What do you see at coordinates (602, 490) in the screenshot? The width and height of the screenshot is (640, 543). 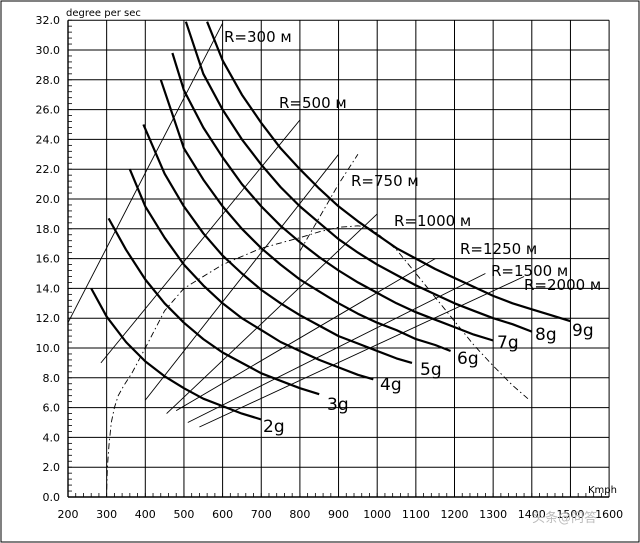 I see `x-axis-label: Kmph` at bounding box center [602, 490].